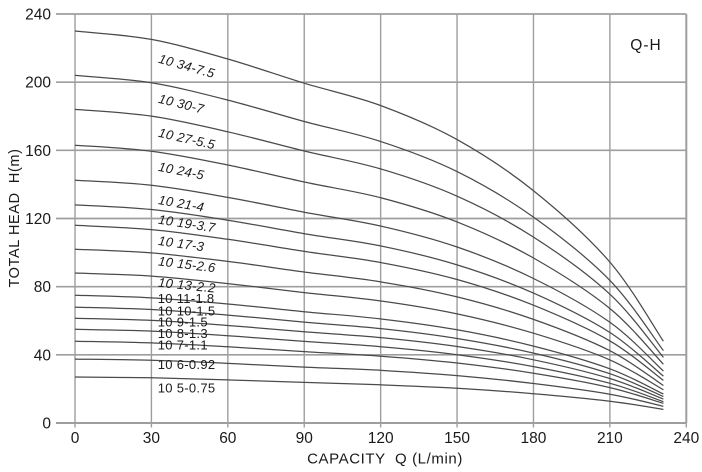 The width and height of the screenshot is (702, 472). Describe the element at coordinates (686, 438) in the screenshot. I see `x-tick-label-240: 240` at that location.